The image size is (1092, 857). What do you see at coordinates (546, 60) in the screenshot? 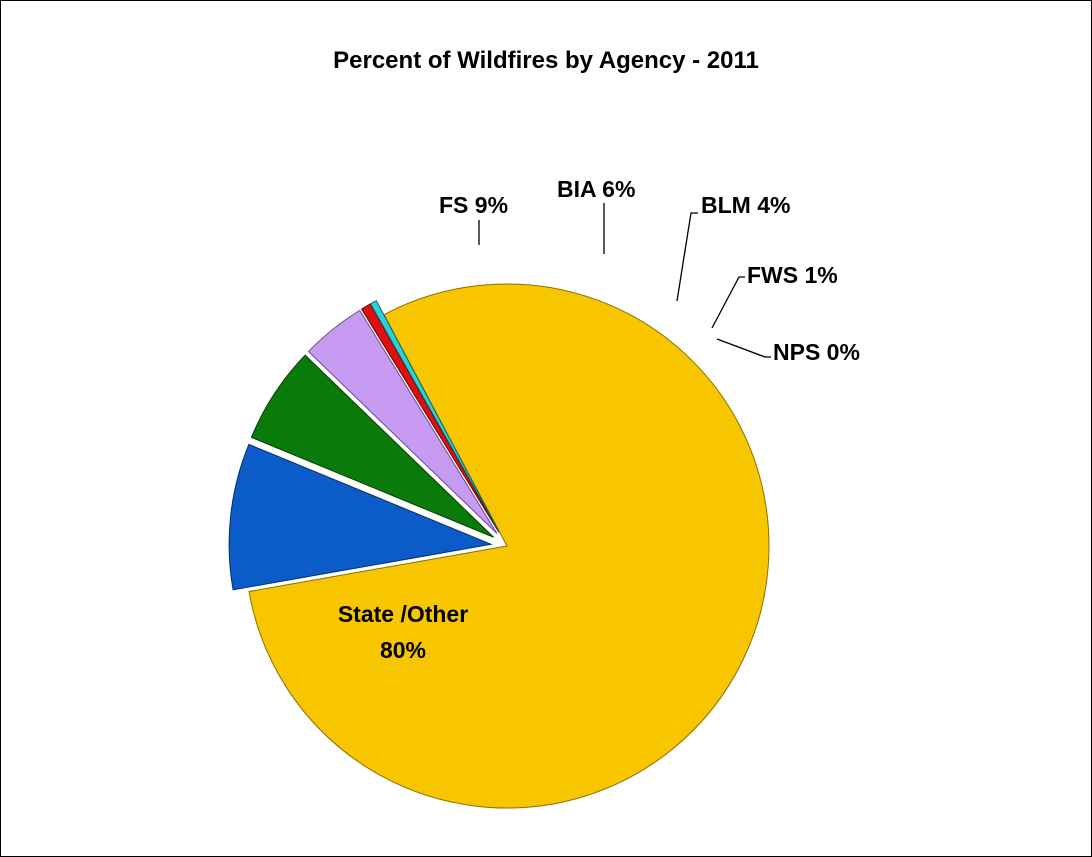
I see `chart-title: Percent of Wildfires by Agency - 2011` at bounding box center [546, 60].